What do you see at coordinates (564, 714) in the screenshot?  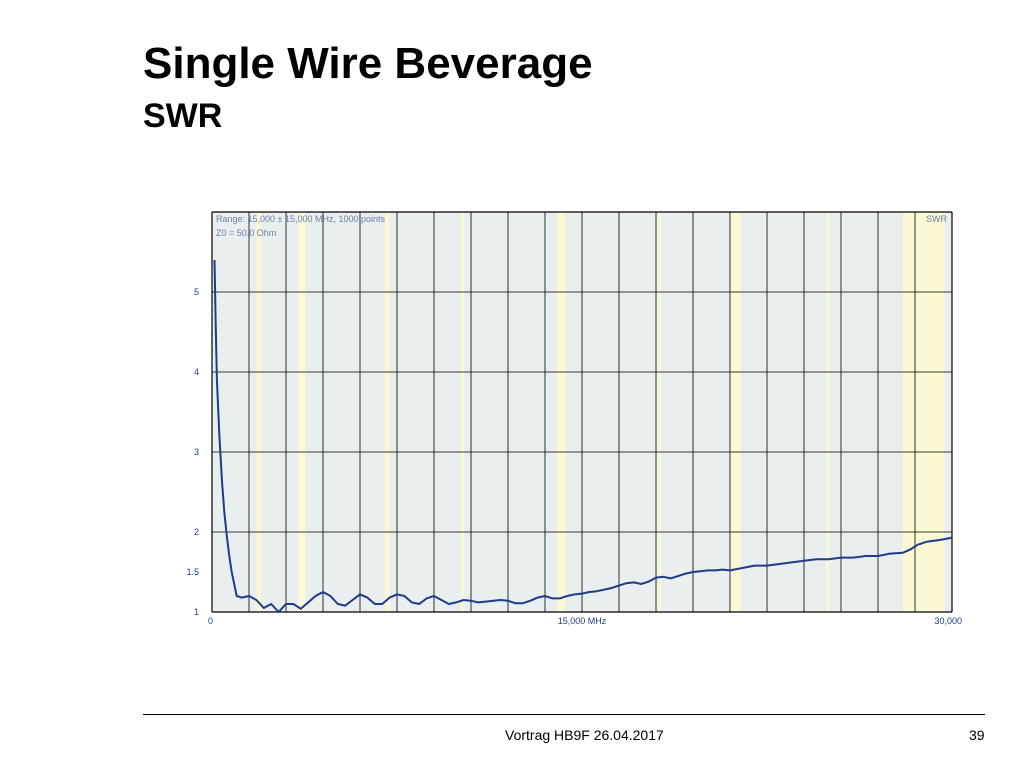 I see `footer-divider` at bounding box center [564, 714].